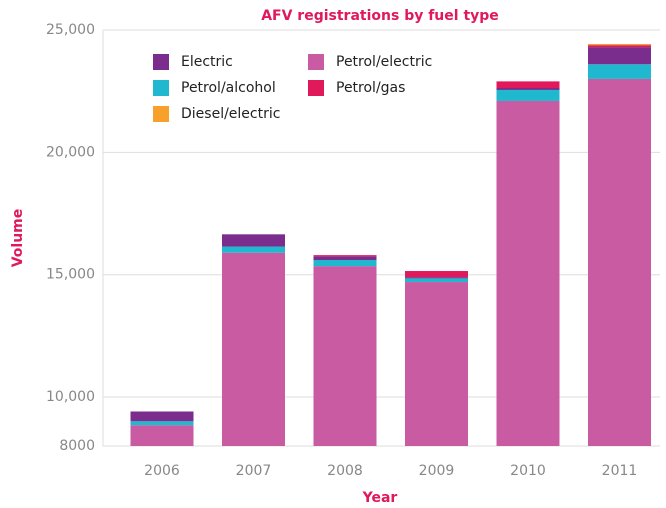  I want to click on x-tick-label: 2007, so click(254, 471).